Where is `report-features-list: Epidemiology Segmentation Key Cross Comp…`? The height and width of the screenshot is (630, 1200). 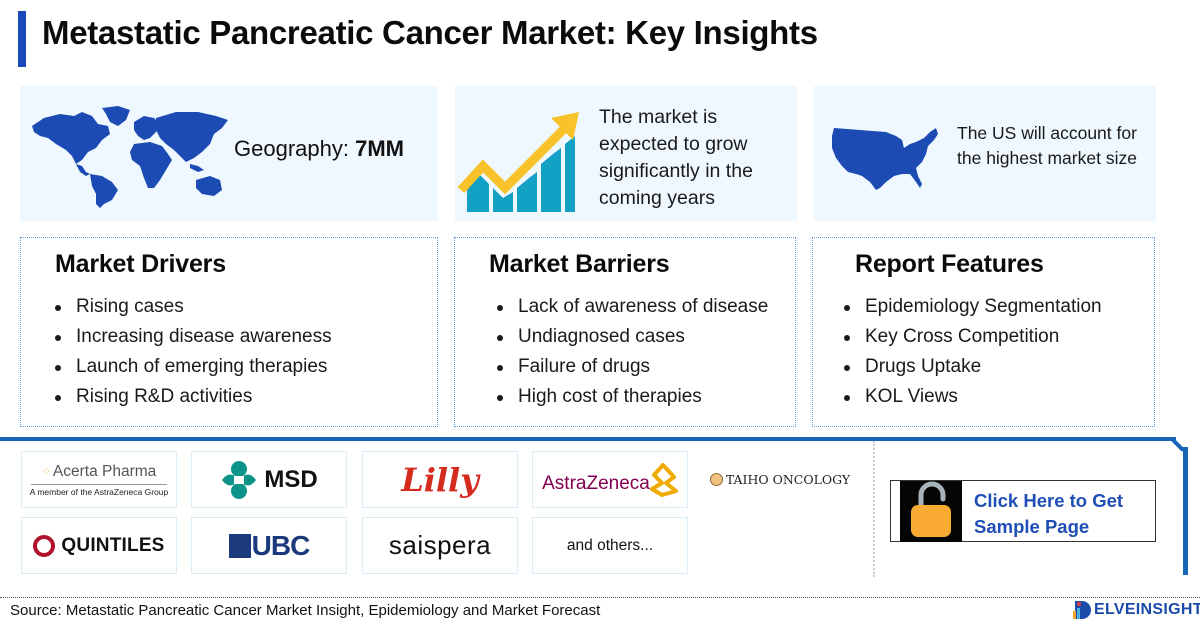 report-features-list: Epidemiology Segmentation Key Cross Comp… is located at coordinates (972, 352).